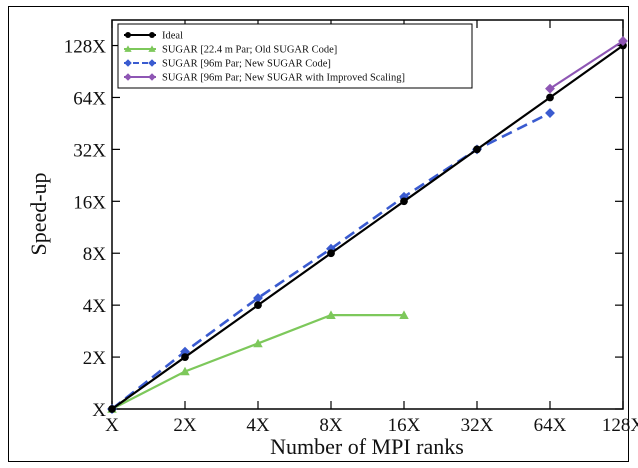 The width and height of the screenshot is (638, 468). What do you see at coordinates (99, 410) in the screenshot?
I see `y-tick-label: X` at bounding box center [99, 410].